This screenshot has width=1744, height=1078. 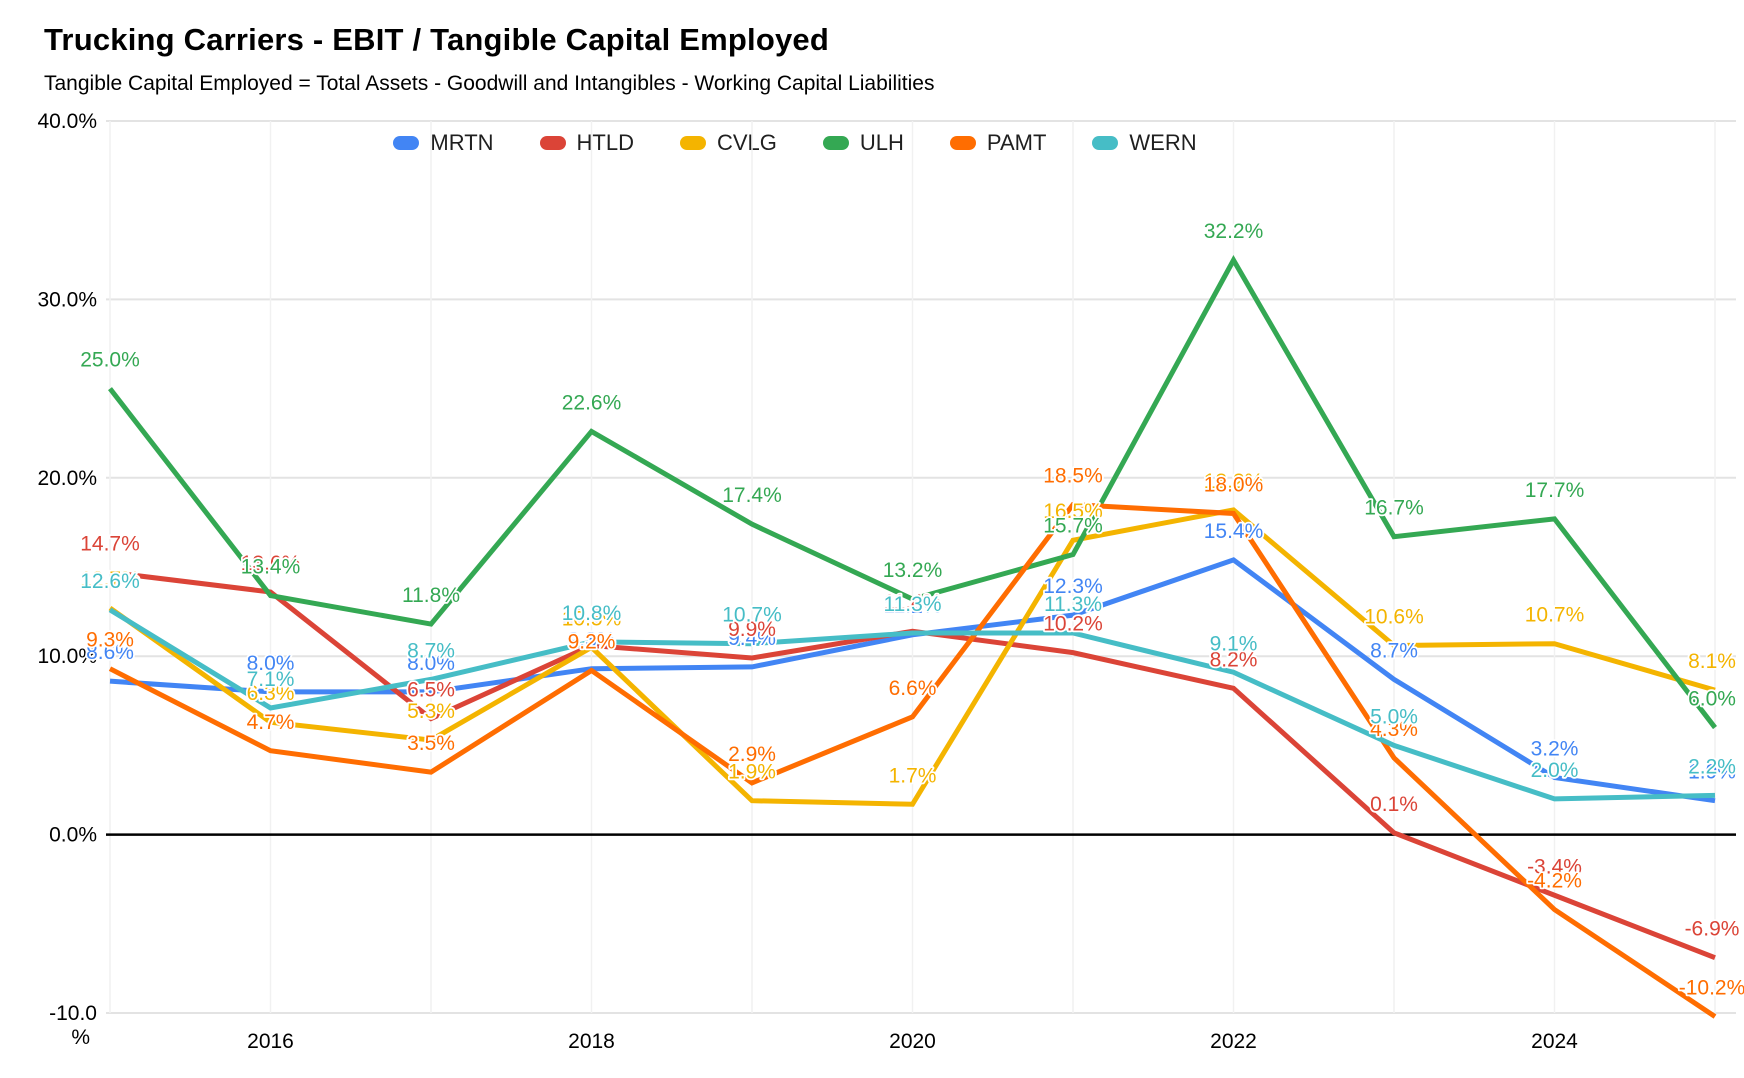 I want to click on data-label-MRTN-2017: 8.0%, so click(x=431, y=663).